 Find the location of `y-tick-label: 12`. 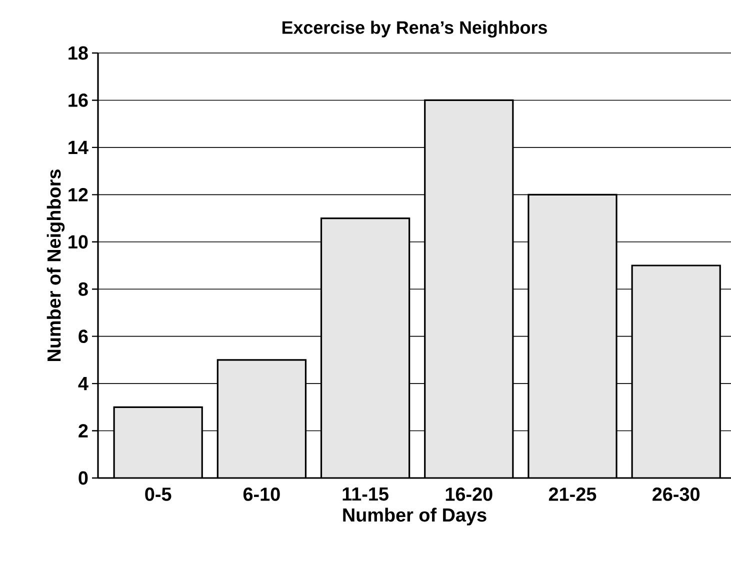

y-tick-label: 12 is located at coordinates (78, 195).